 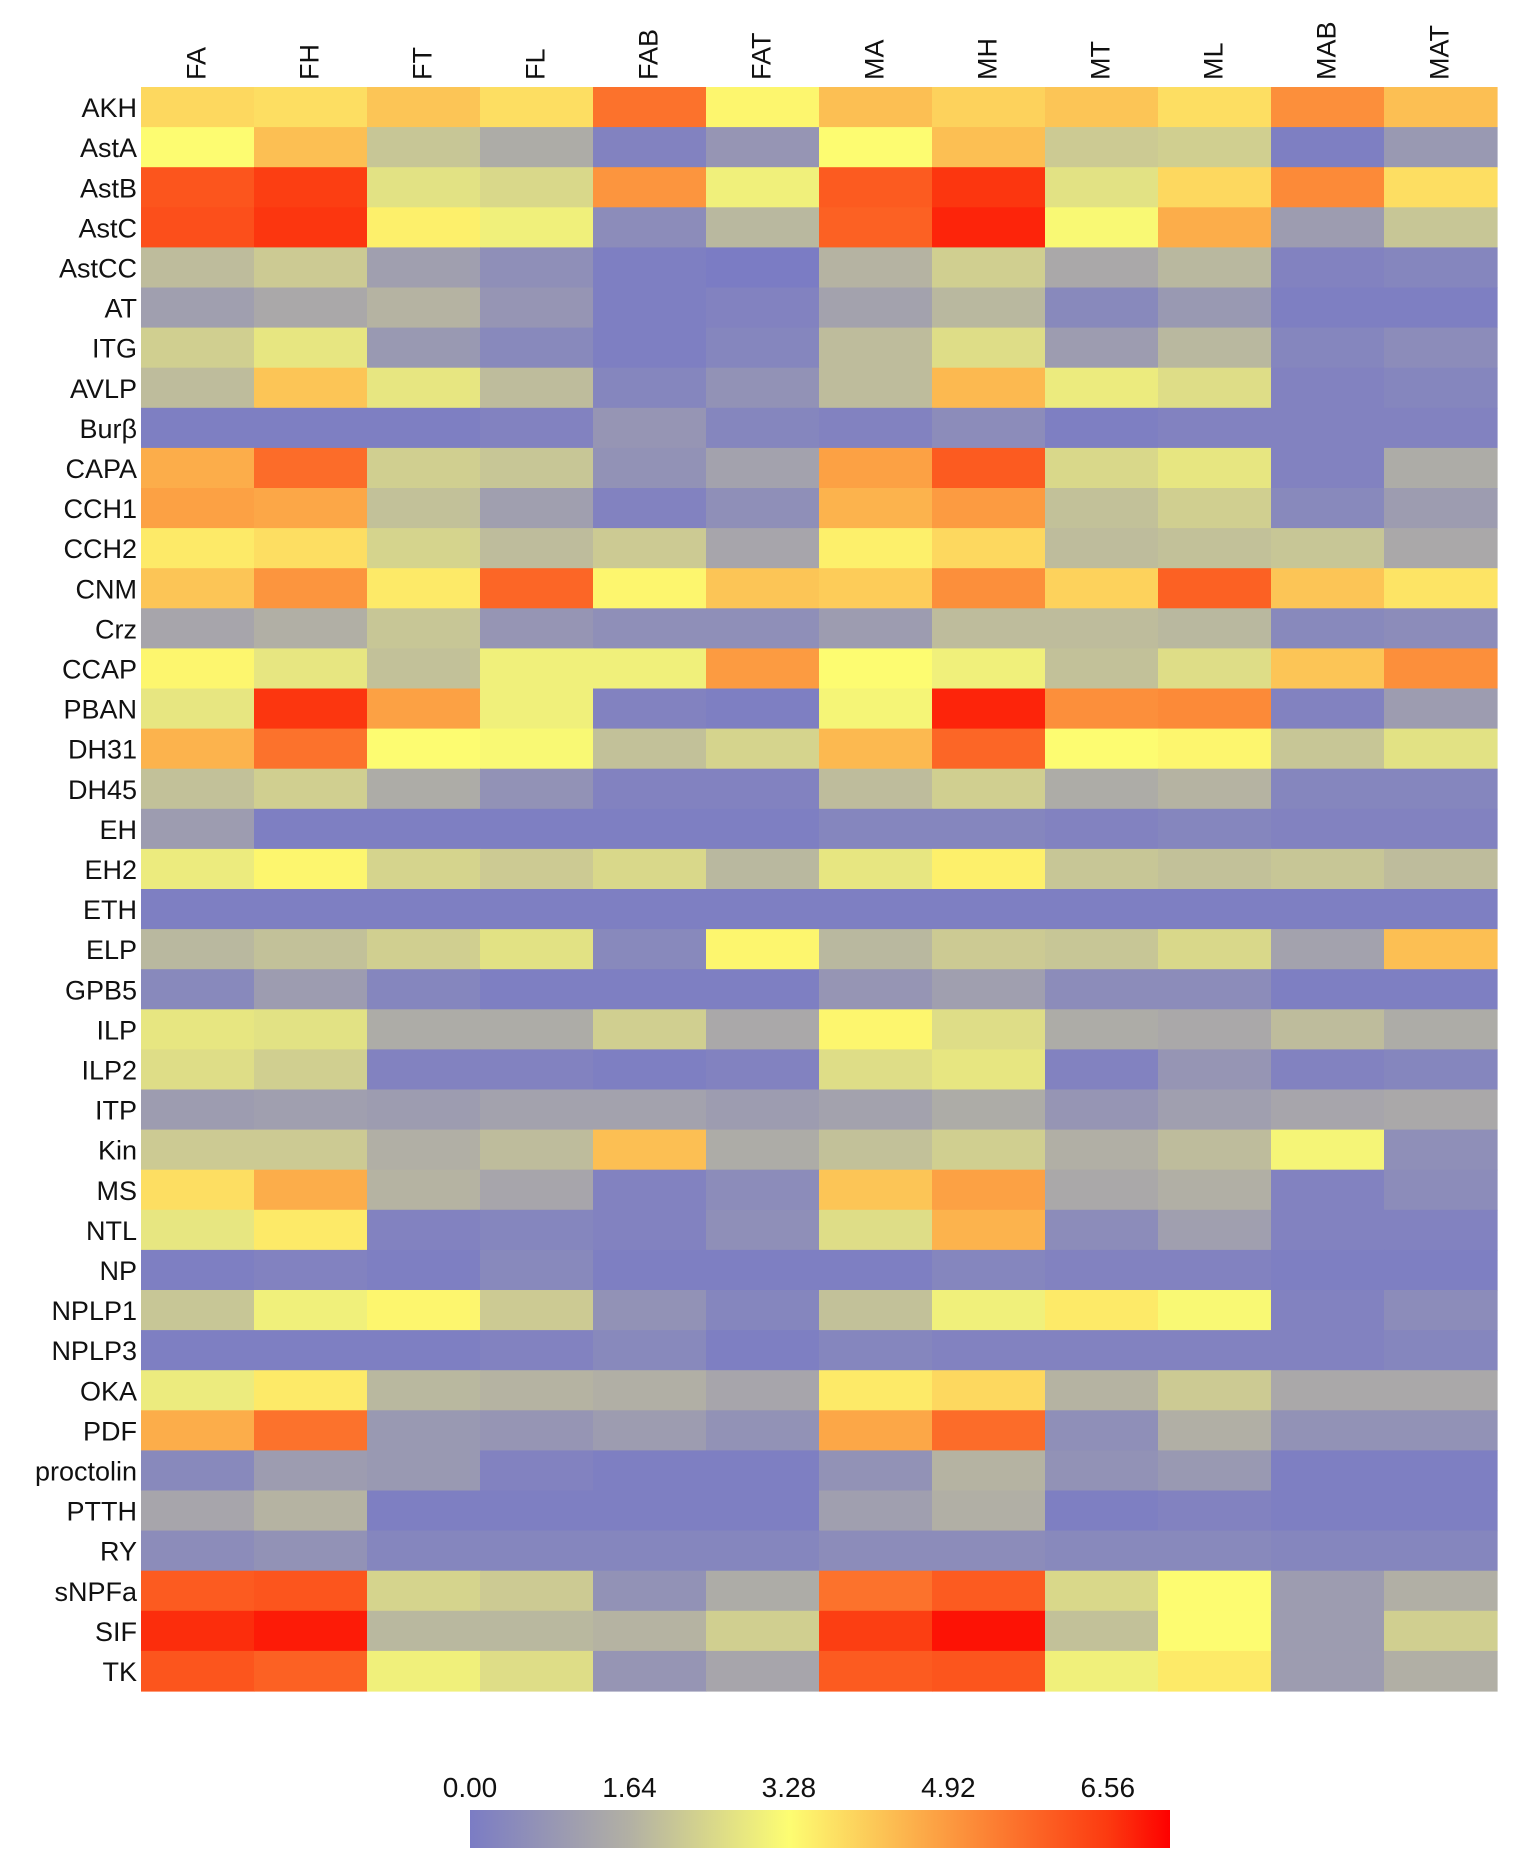 What do you see at coordinates (789, 1787) in the screenshot?
I see `colorbar-tick-3-28: 3.28` at bounding box center [789, 1787].